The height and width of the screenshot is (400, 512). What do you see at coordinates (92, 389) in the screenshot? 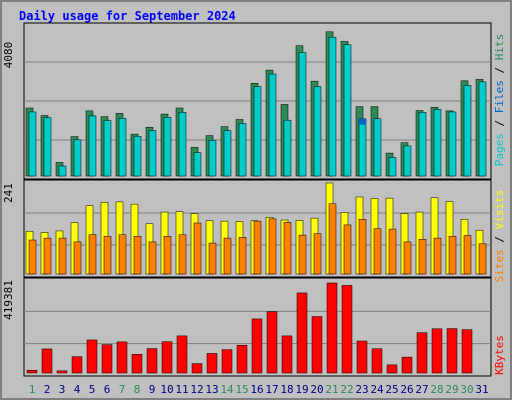
I see `x-tick-label: 5` at bounding box center [92, 389].